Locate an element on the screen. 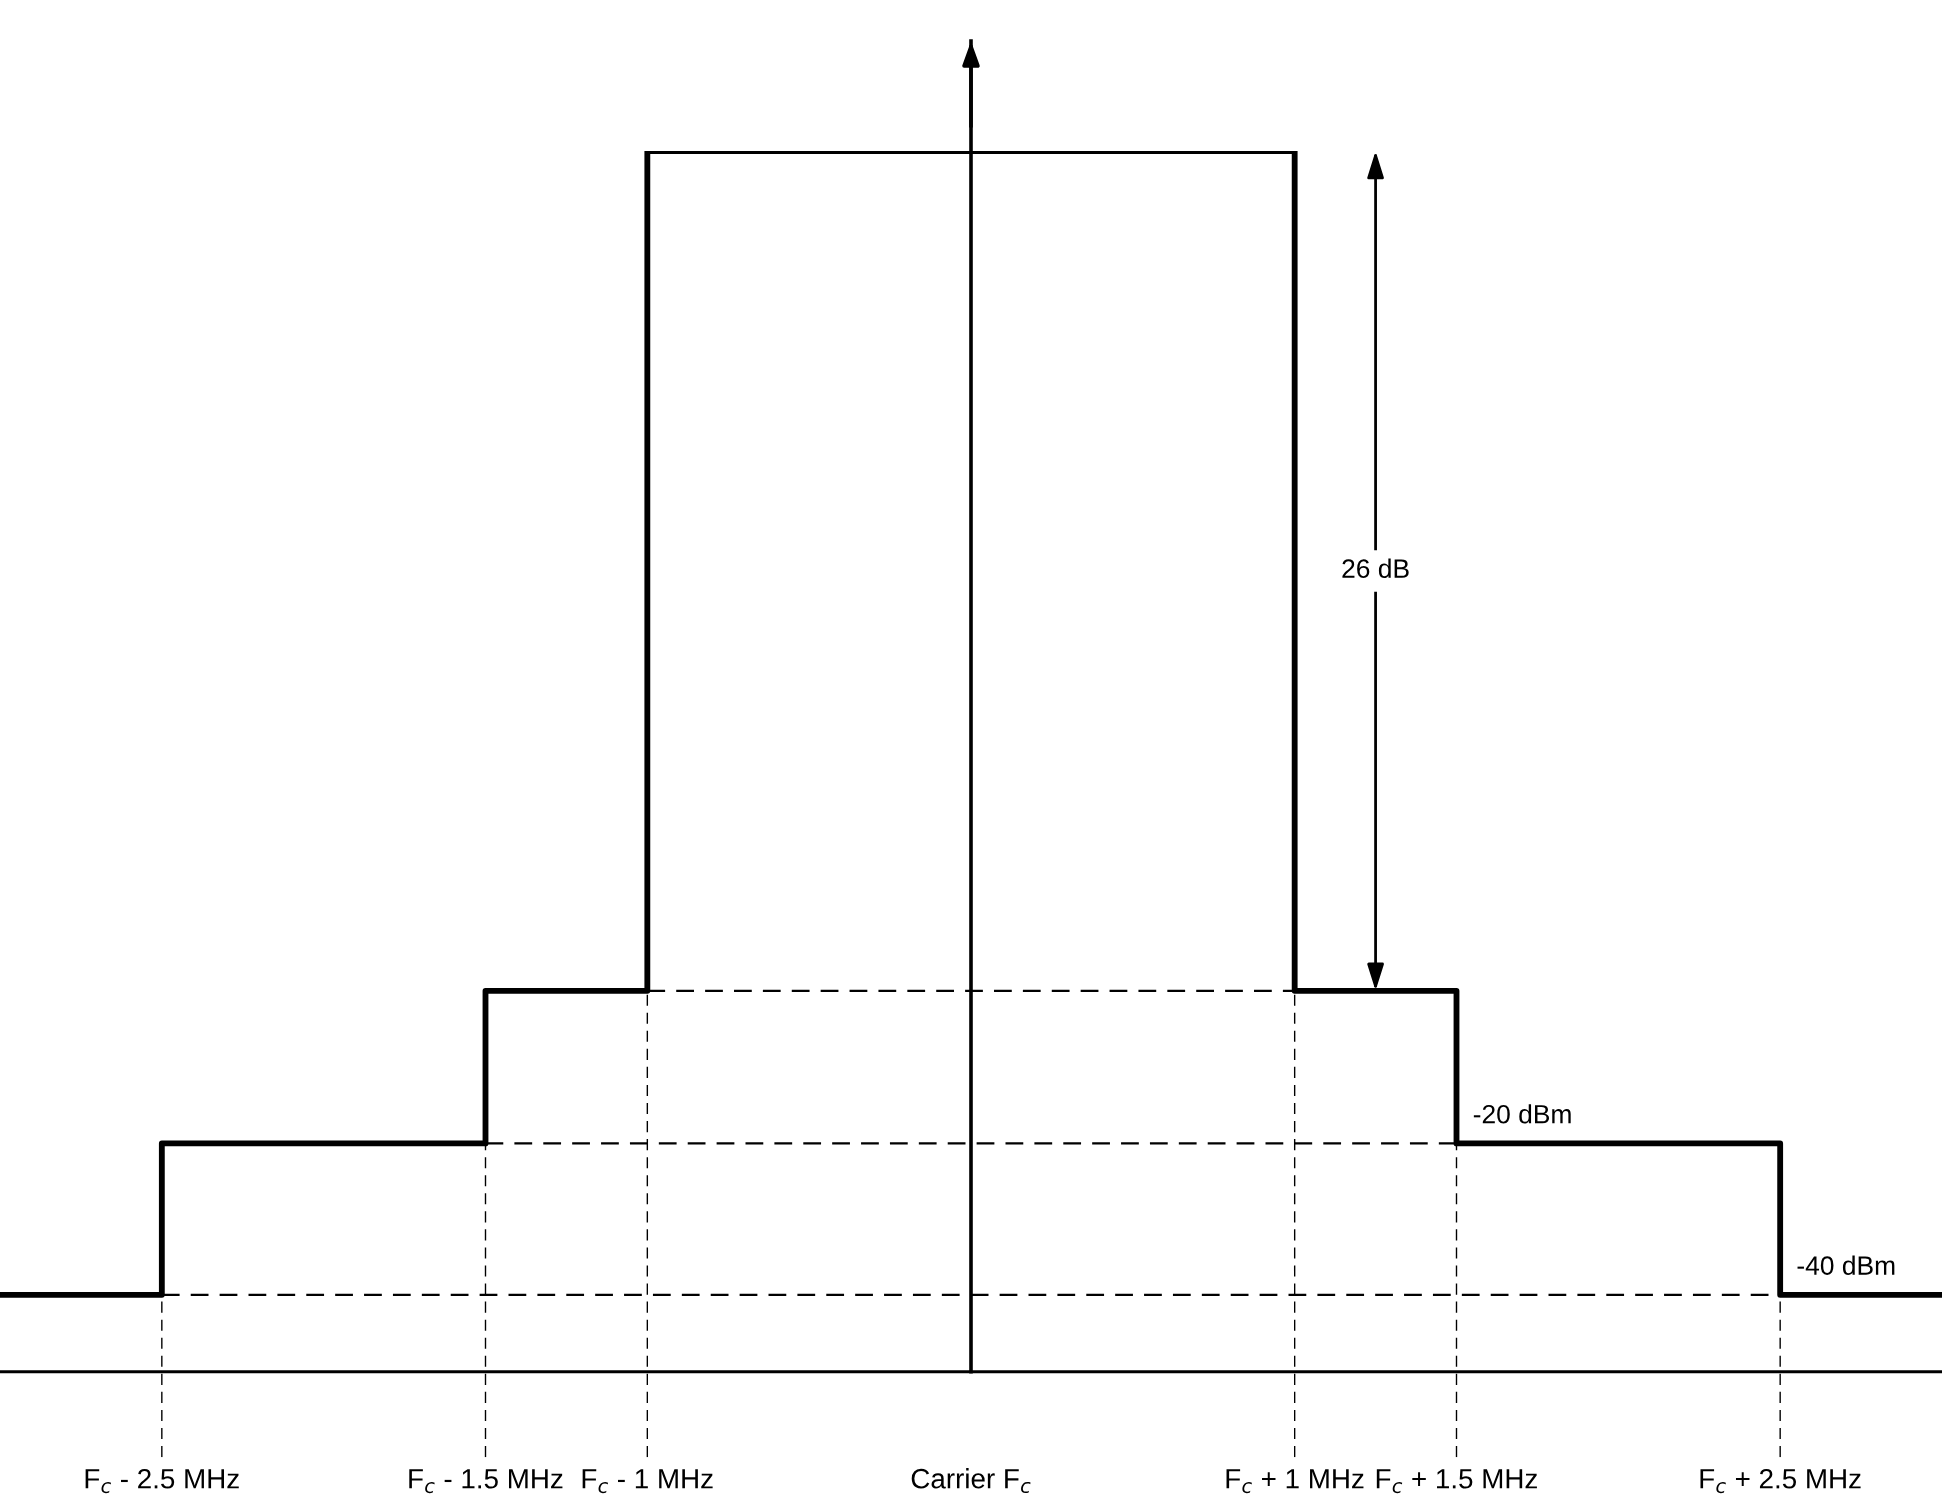  x-tick-label: F$_{c}$ - 1.5 MHz is located at coordinates (486, 1481).